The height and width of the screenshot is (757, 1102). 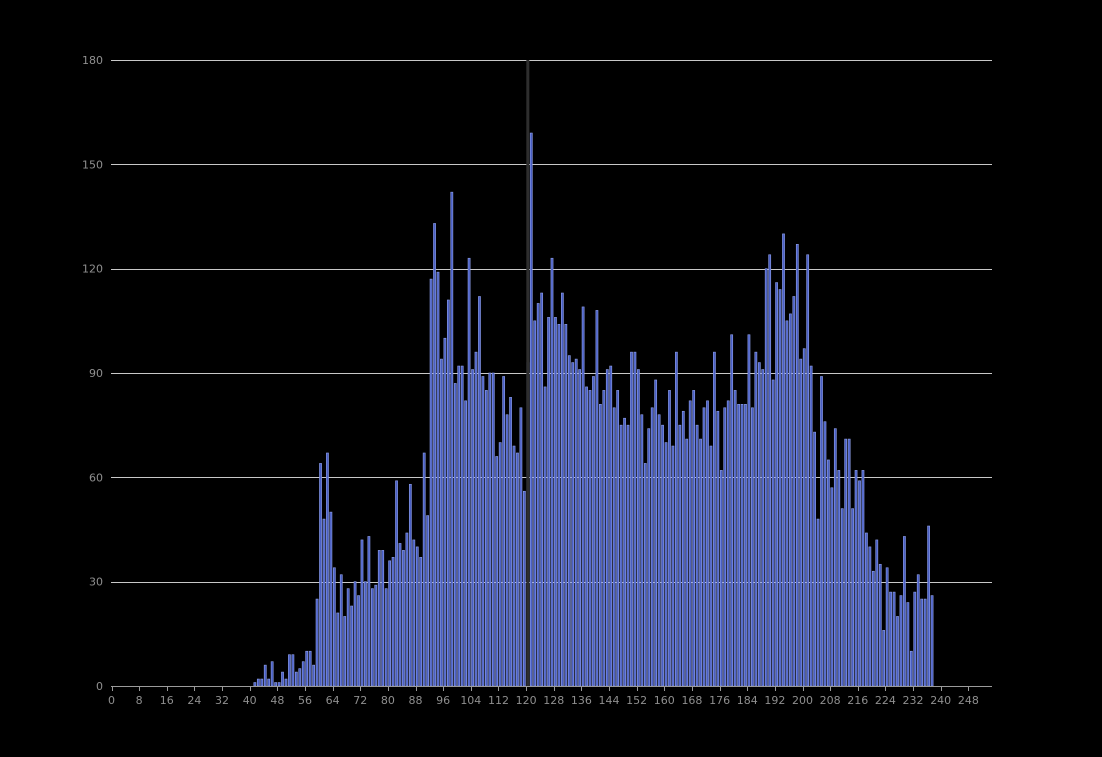 What do you see at coordinates (857, 700) in the screenshot?
I see `x-tick-label: 216` at bounding box center [857, 700].